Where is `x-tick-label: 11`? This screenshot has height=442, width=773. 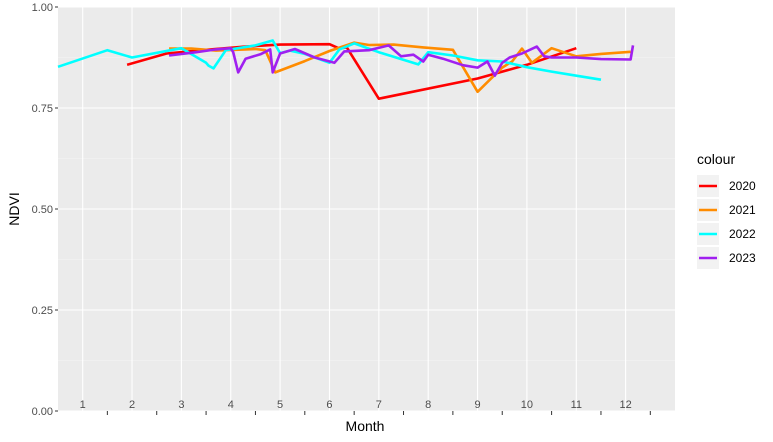 x-tick-label: 11 is located at coordinates (576, 405).